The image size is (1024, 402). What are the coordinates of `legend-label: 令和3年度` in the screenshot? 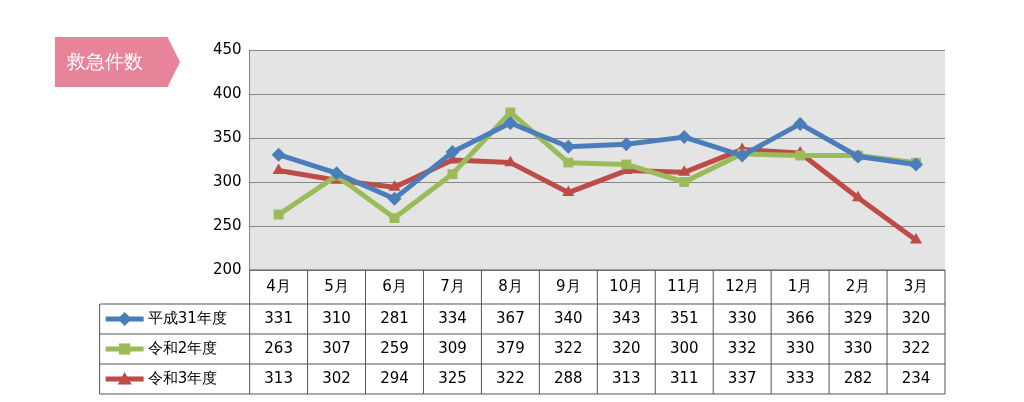 It's located at (182, 377).